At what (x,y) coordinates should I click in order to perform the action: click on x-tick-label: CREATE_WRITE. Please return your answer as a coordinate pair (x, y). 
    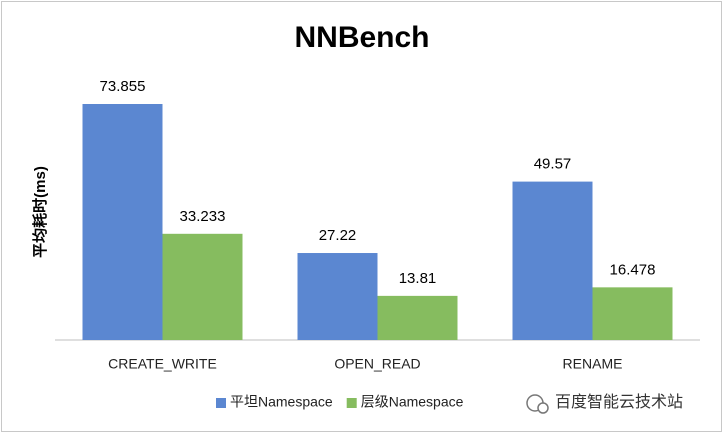
    Looking at the image, I should click on (162, 364).